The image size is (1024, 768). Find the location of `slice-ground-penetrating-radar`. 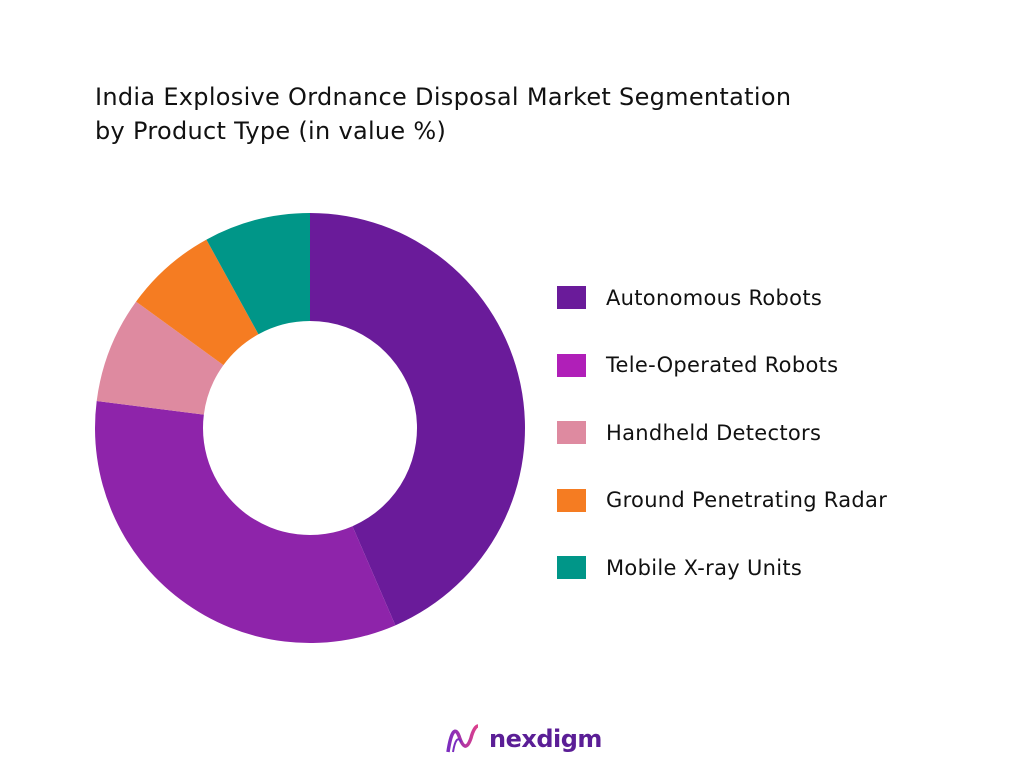

slice-ground-penetrating-radar is located at coordinates (197, 302).